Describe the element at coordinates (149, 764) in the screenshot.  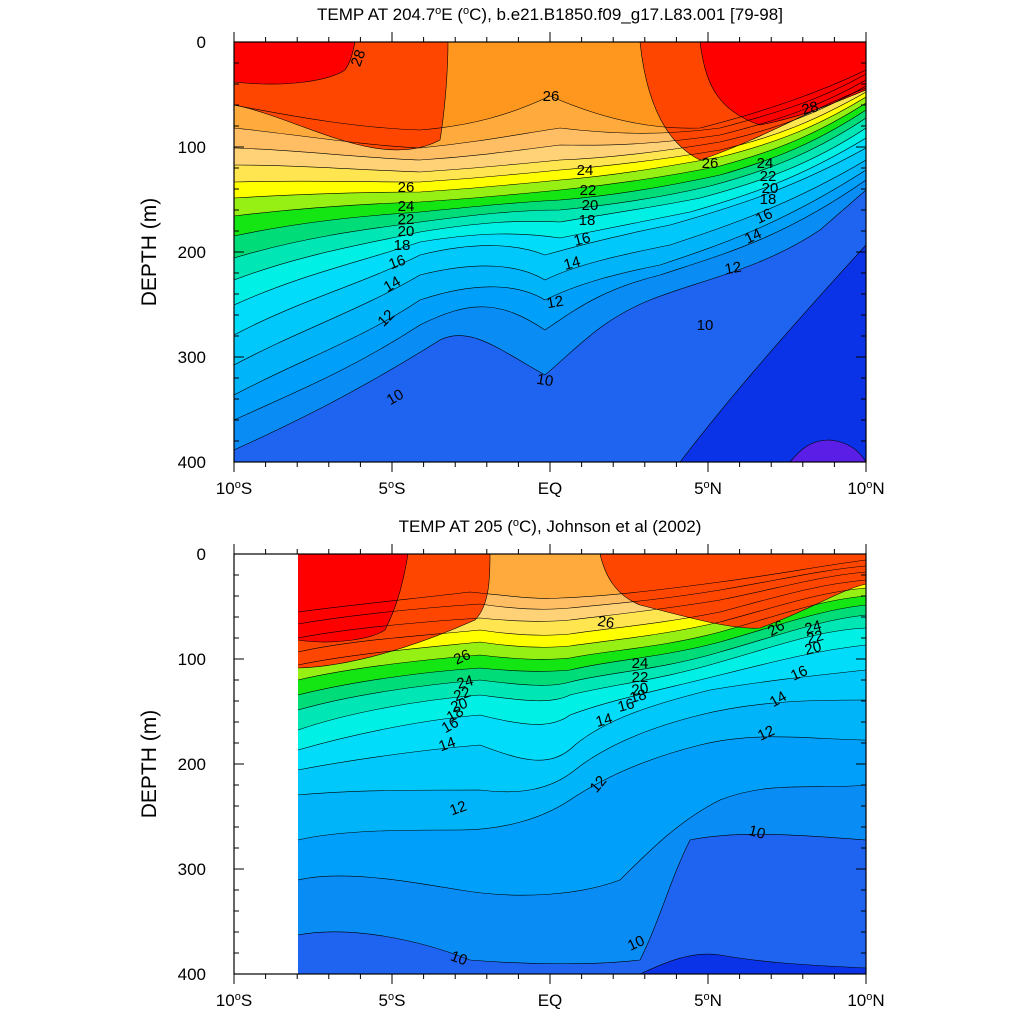
I see `bottom-y-axis-label: DEPTH (m)` at that location.